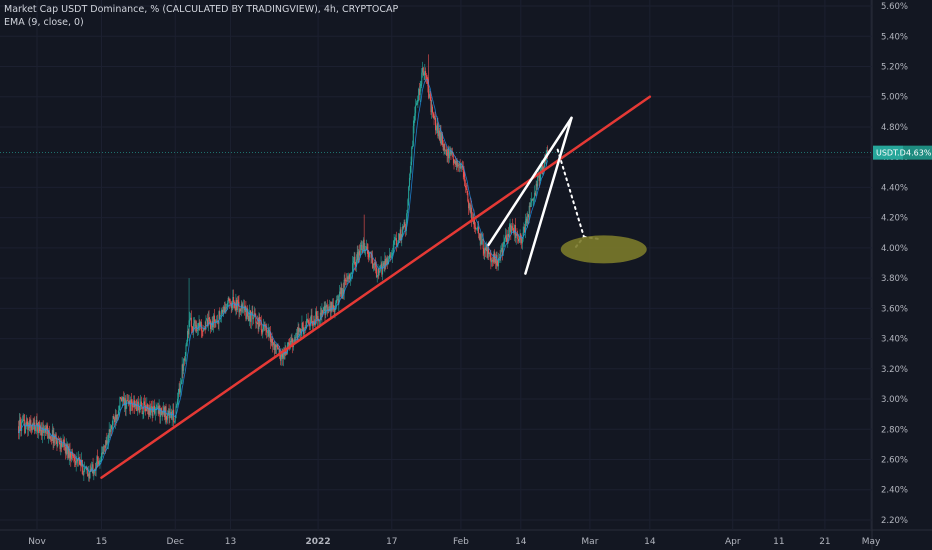 This screenshot has width=932, height=550. I want to click on x-tick-label: May, so click(871, 542).